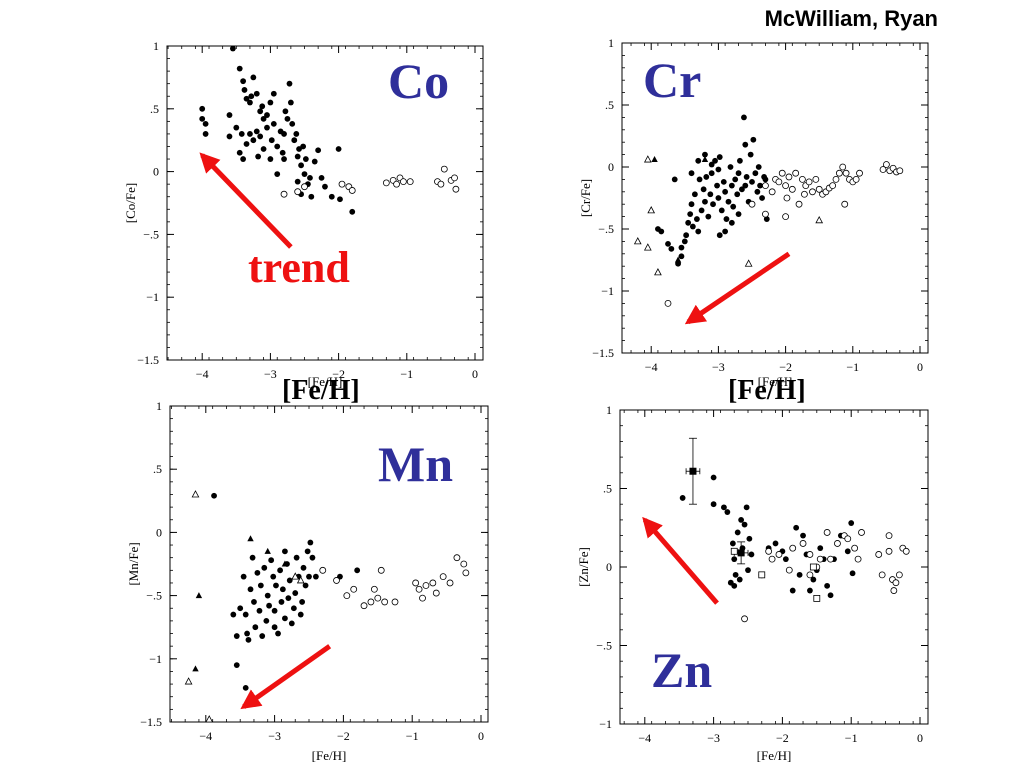 The width and height of the screenshot is (1024, 768). Describe the element at coordinates (130, 203) in the screenshot. I see `y-axis-label: [Co/Fe]` at that location.